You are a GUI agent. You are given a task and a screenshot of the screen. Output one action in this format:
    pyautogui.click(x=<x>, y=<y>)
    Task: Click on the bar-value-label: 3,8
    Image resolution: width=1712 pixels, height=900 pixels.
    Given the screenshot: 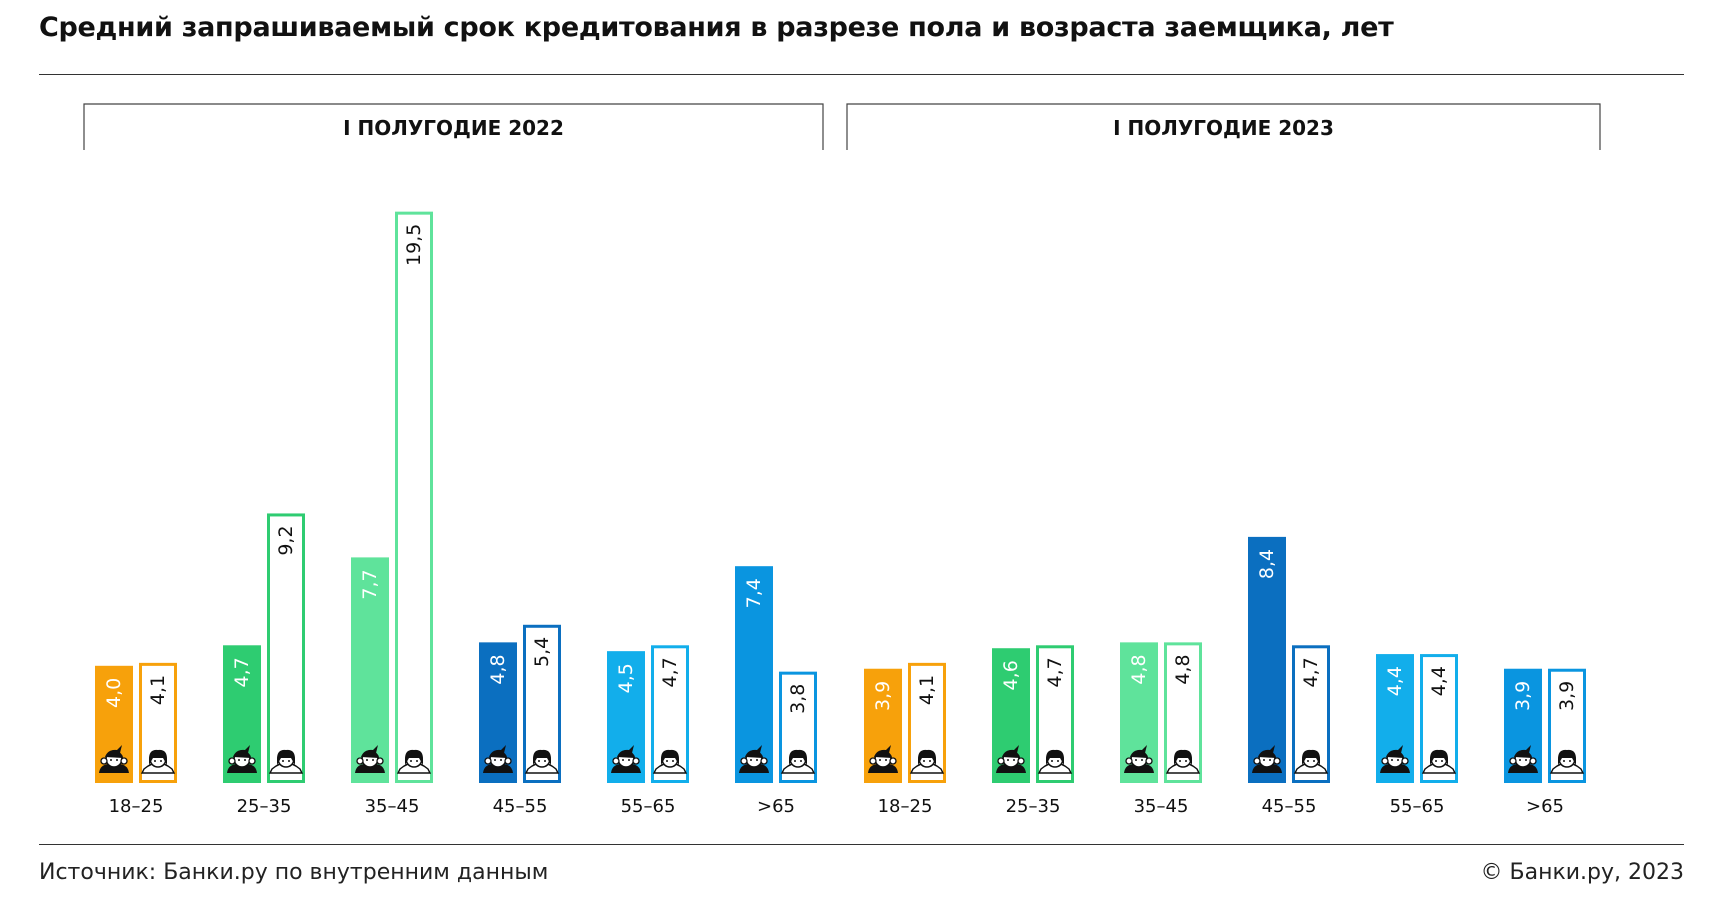 What is the action you would take?
    pyautogui.click(x=798, y=699)
    